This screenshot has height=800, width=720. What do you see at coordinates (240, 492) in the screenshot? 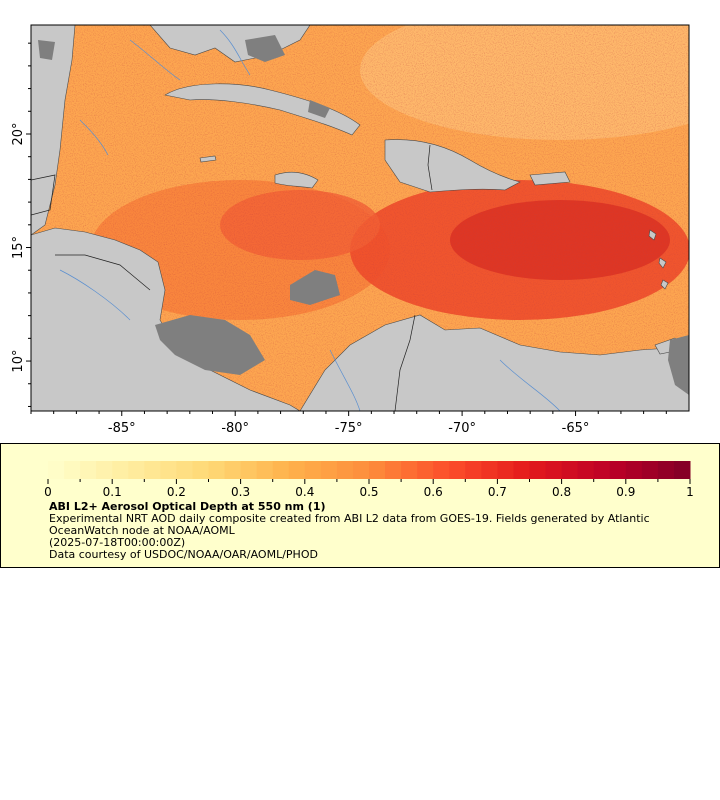
I see `colorbar-tick-label: 0.3` at bounding box center [240, 492].